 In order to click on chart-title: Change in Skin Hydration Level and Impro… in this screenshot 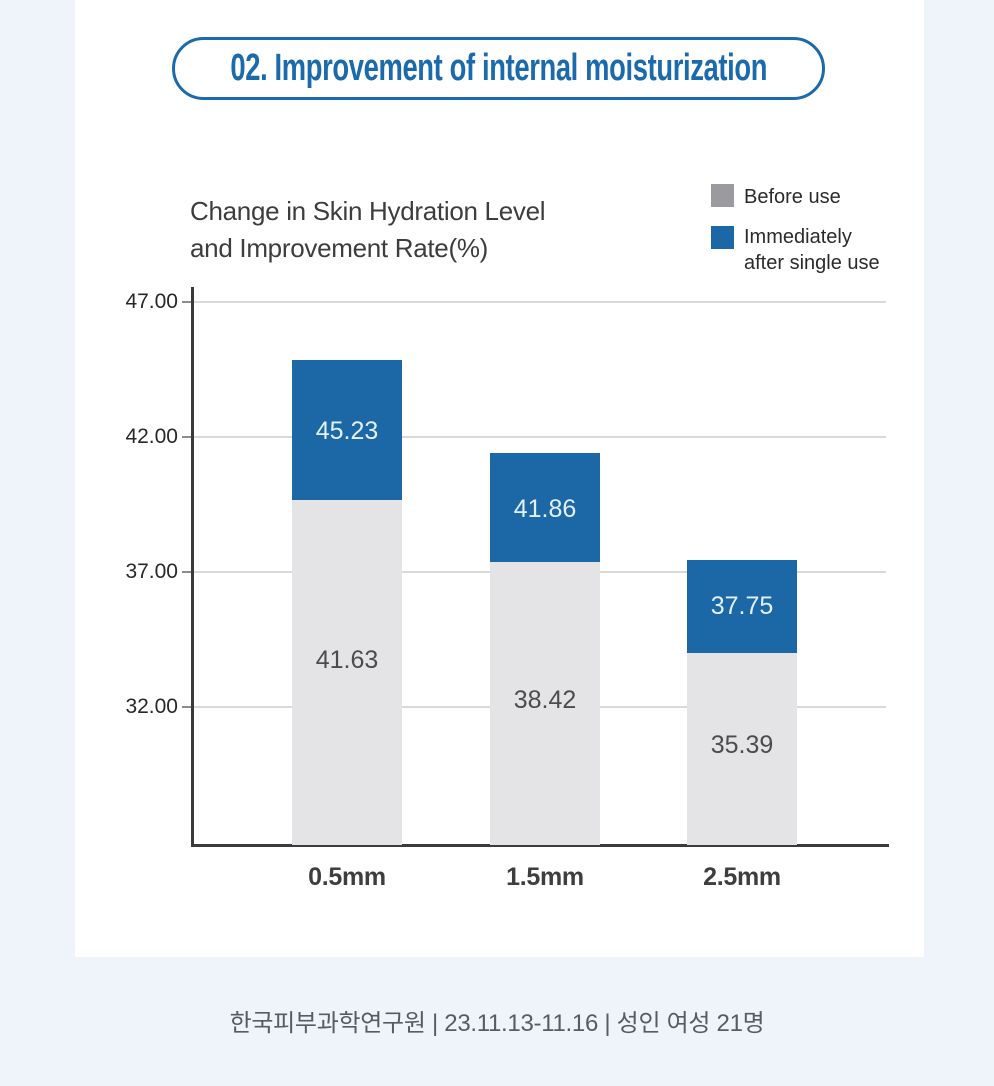, I will do `click(368, 230)`.